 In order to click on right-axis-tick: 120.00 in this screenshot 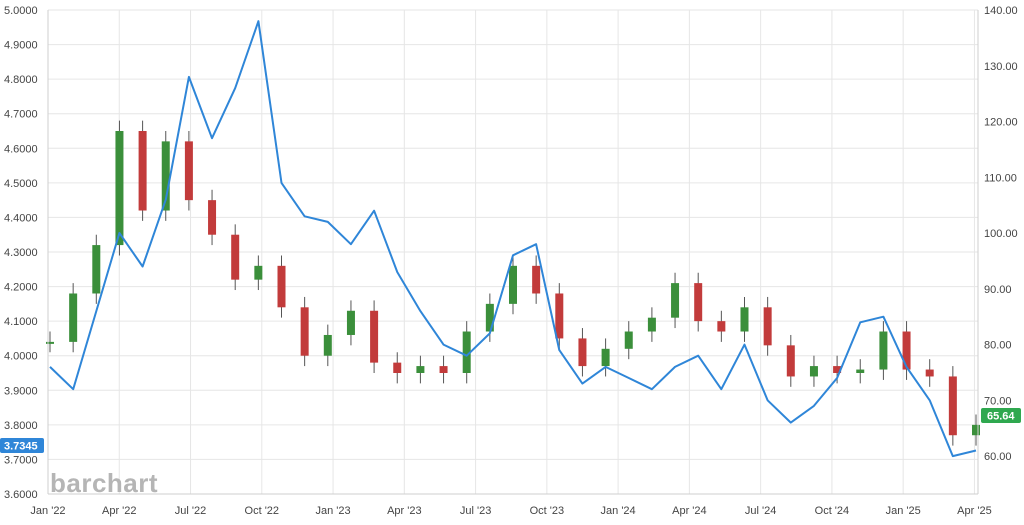, I will do `click(1001, 123)`.